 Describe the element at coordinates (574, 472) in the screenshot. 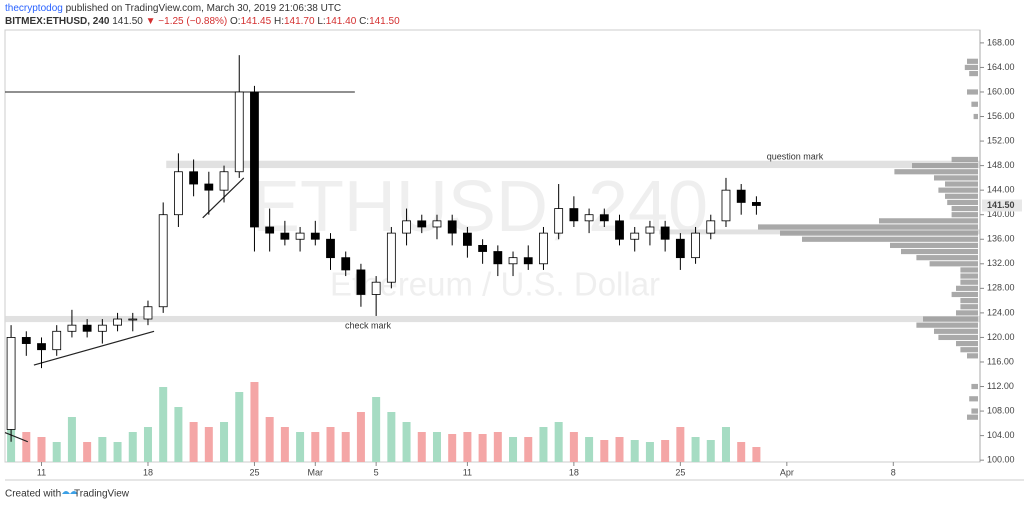

I see `x-tick-label: 18` at that location.